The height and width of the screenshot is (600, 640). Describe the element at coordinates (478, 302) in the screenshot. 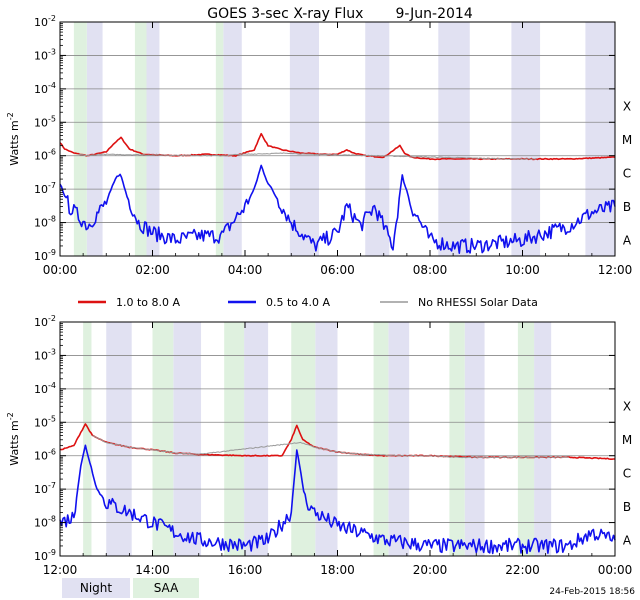

I see `legend-label-norhessi: No RHESSI Solar Data` at that location.